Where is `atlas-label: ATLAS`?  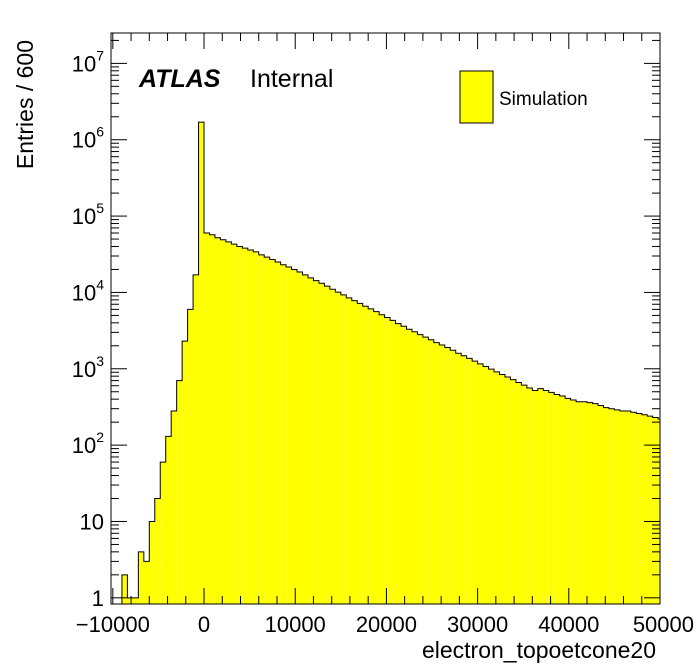
atlas-label: ATLAS is located at coordinates (179, 79).